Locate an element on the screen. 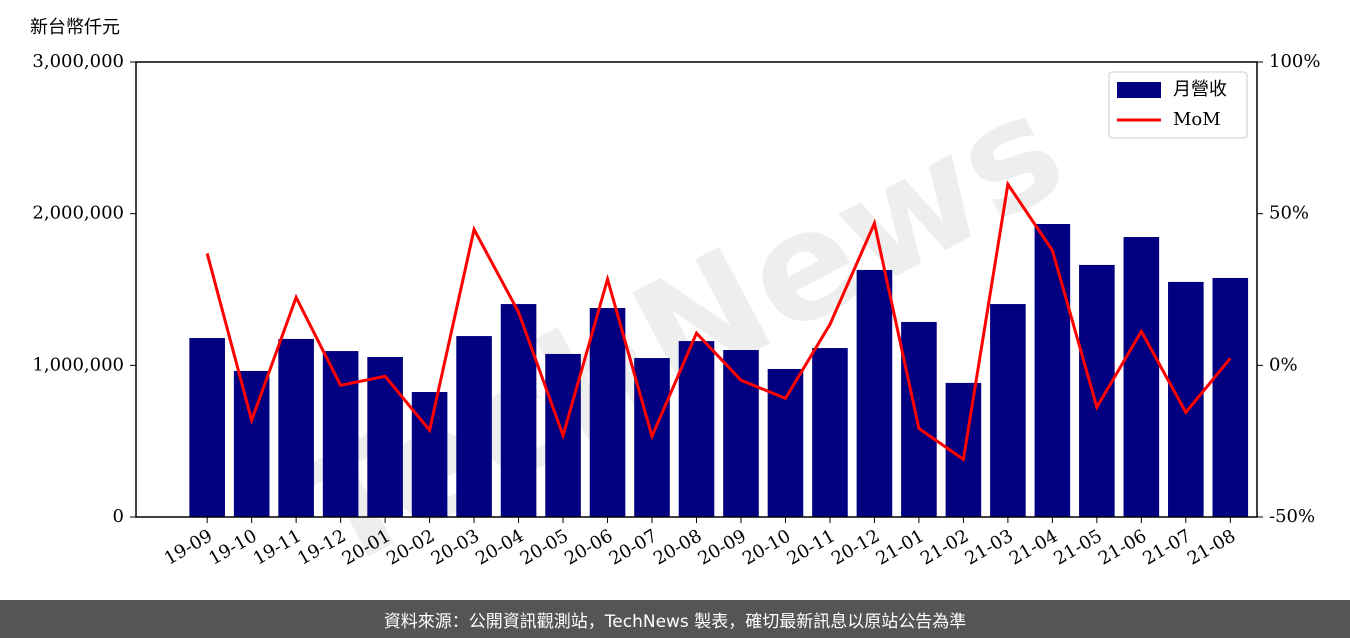 Image resolution: width=1350 pixels, height=638 pixels. x-tick-label: 20-09 is located at coordinates (722, 547).